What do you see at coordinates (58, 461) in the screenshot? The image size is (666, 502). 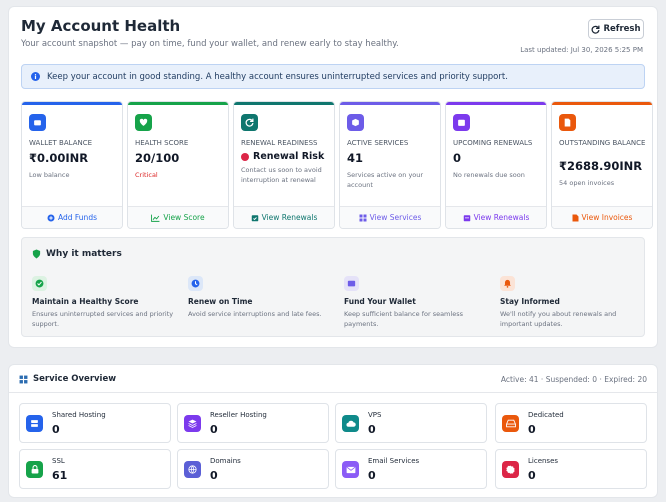 I see `service-name: SSL` at bounding box center [58, 461].